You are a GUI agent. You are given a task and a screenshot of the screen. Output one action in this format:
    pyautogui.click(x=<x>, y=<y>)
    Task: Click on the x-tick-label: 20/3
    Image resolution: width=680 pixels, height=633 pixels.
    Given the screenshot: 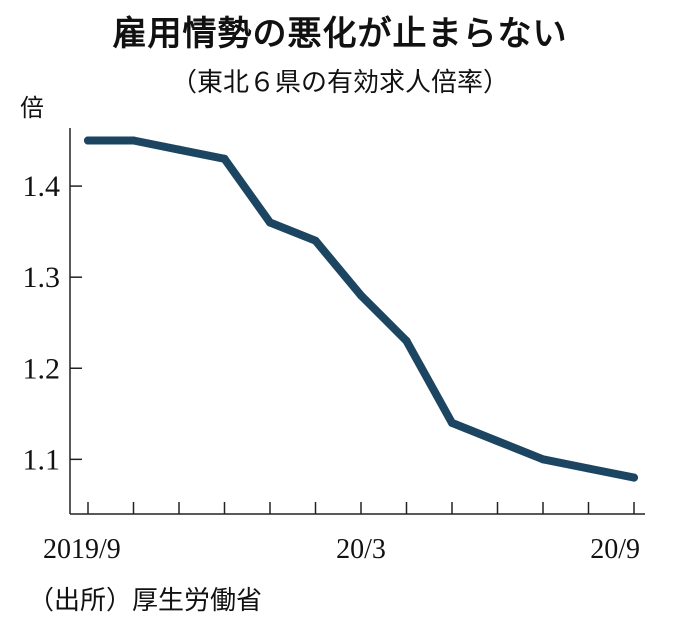 What is the action you would take?
    pyautogui.click(x=361, y=549)
    